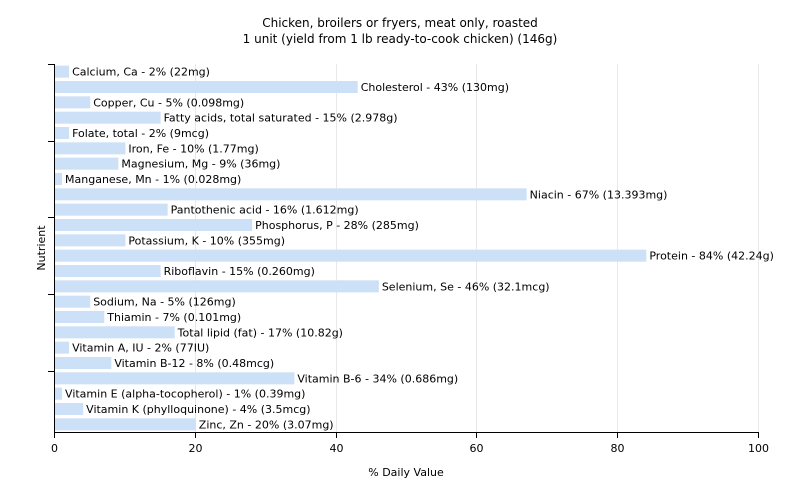 Image resolution: width=800 pixels, height=500 pixels. What do you see at coordinates (164, 302) in the screenshot?
I see `bar-label: Sodium, Na - 5% (126mg)` at bounding box center [164, 302].